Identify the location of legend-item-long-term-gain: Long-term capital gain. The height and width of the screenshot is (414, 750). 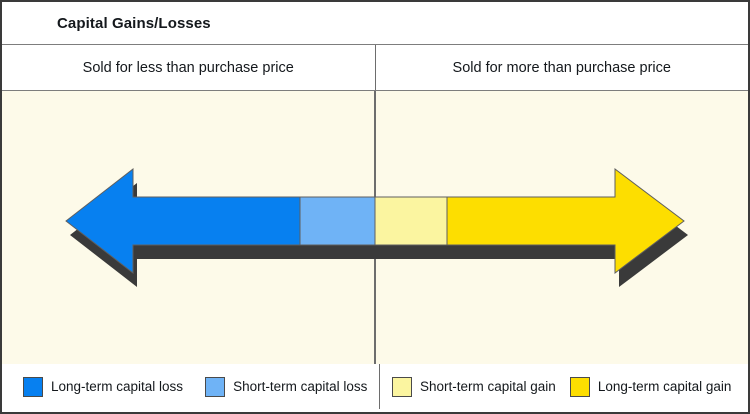
(650, 386).